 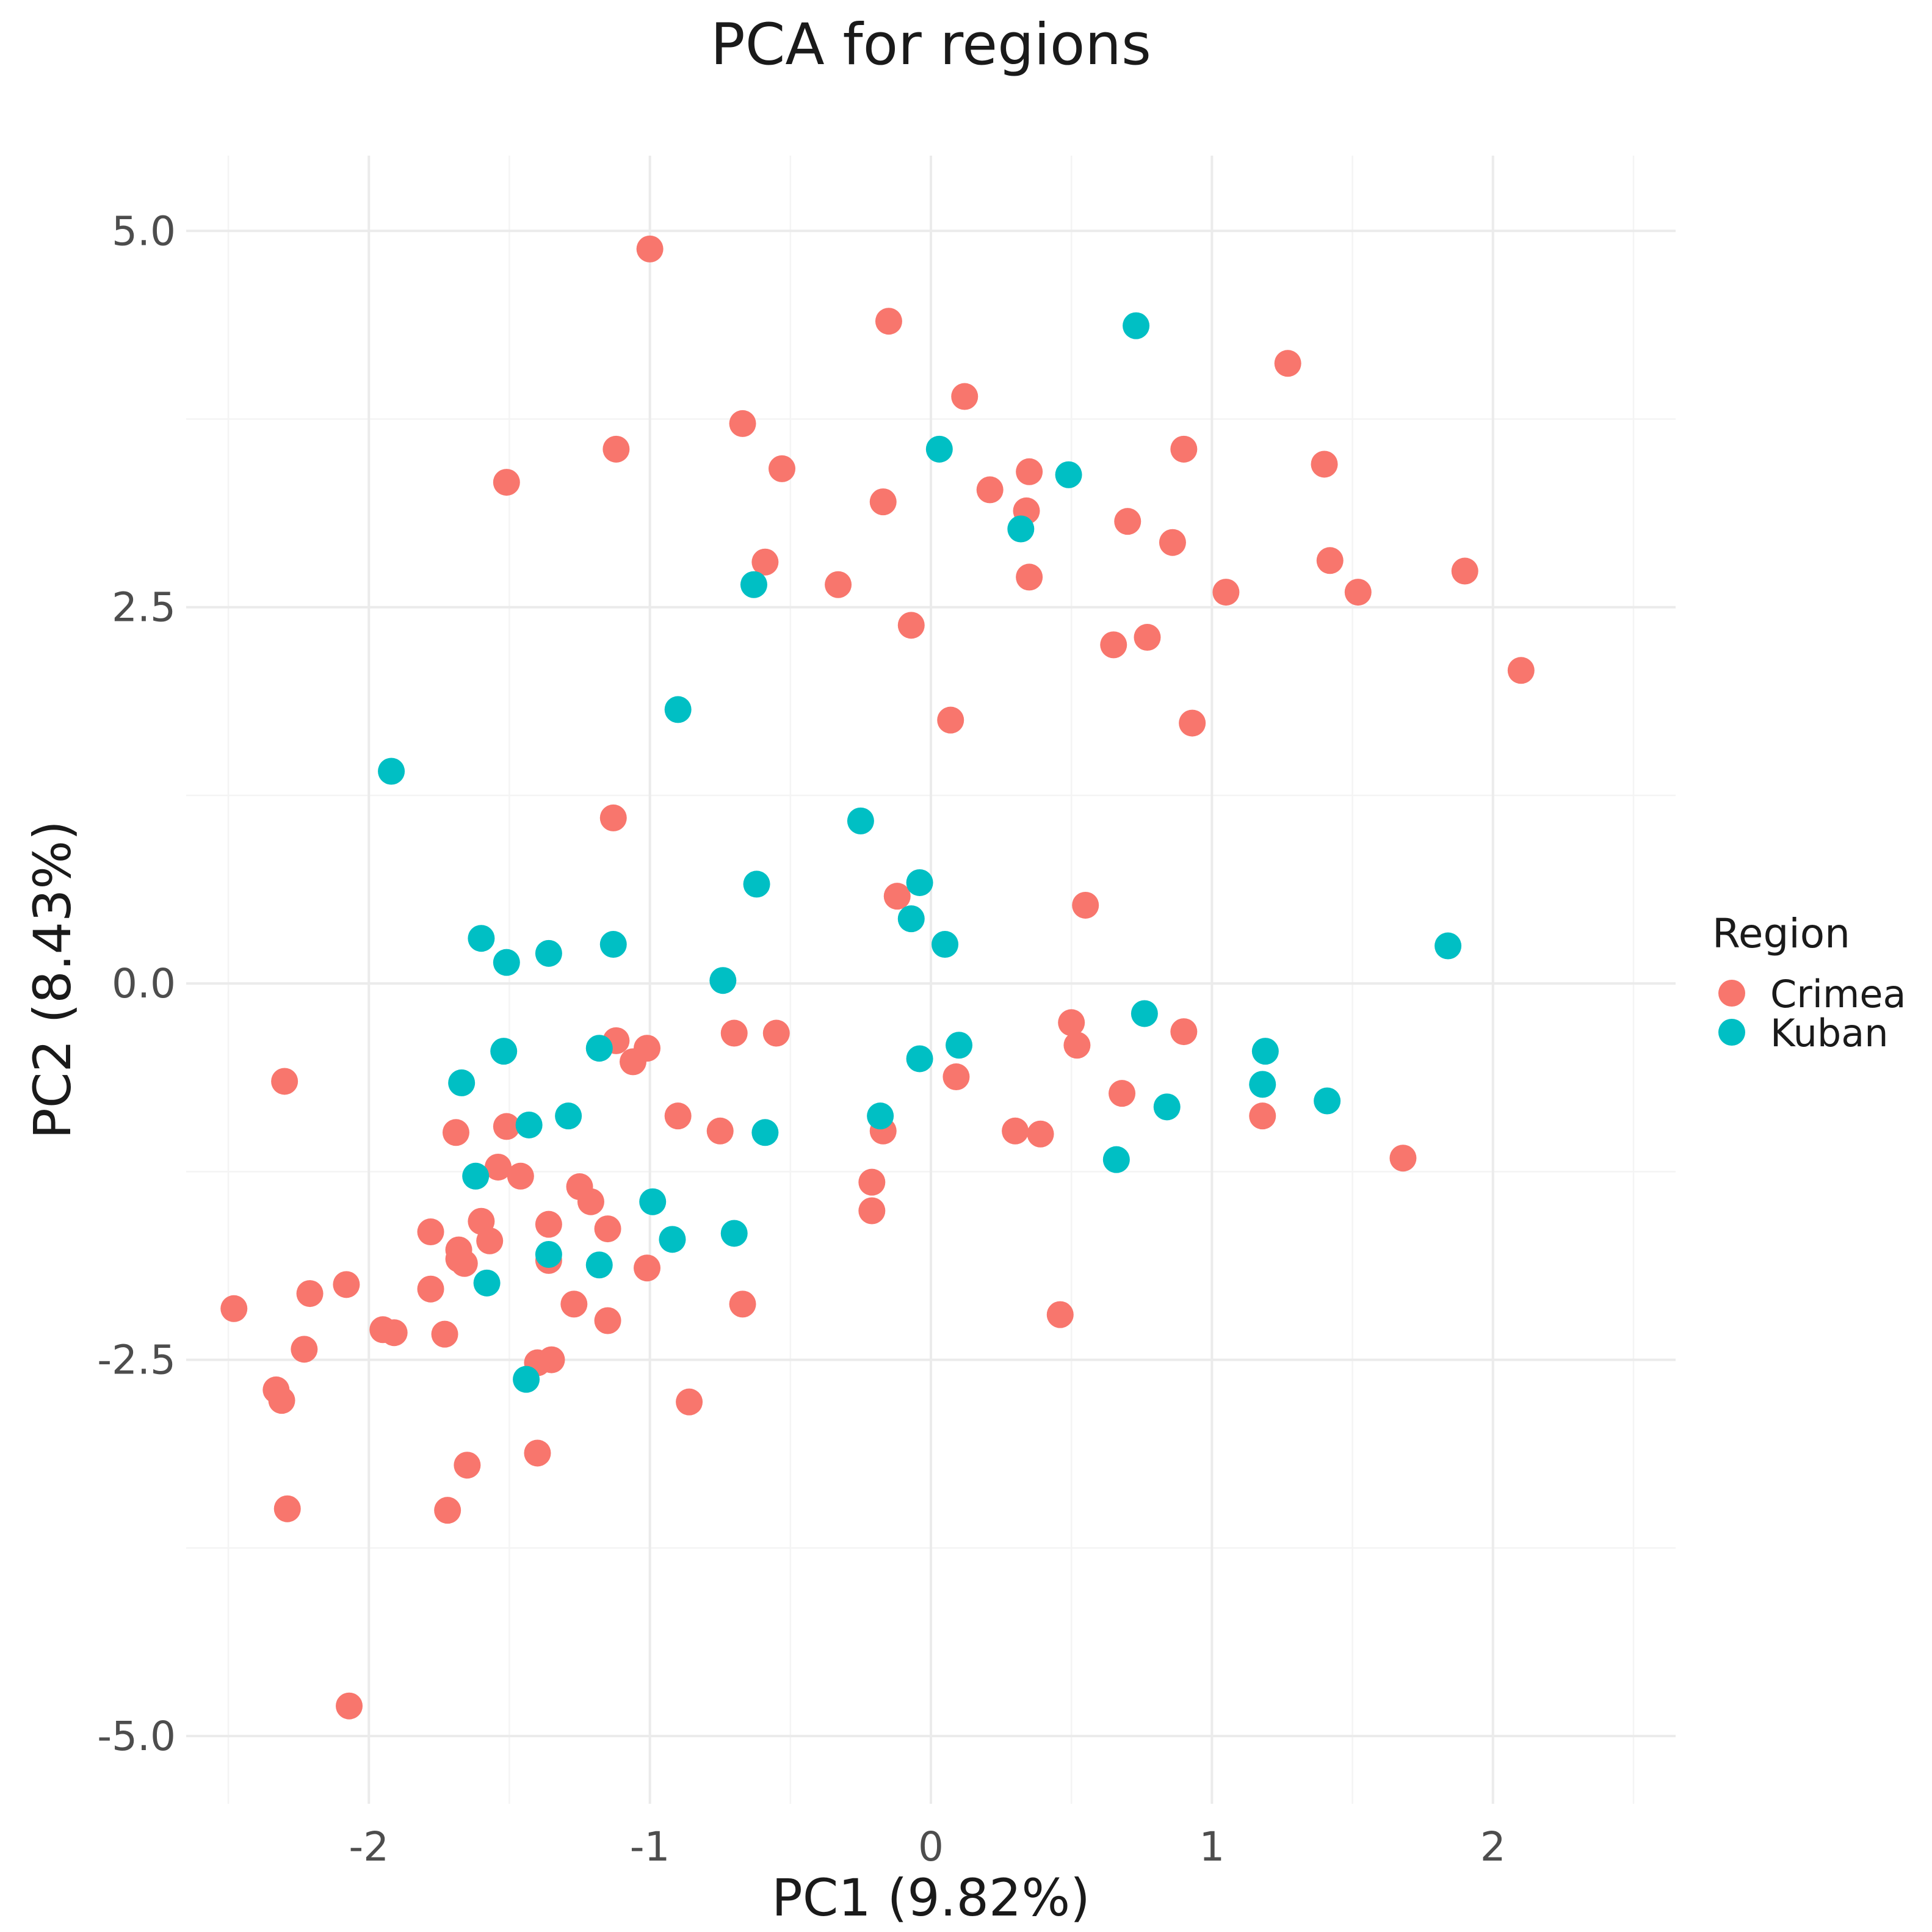 What do you see at coordinates (931, 45) in the screenshot?
I see `chart-title: PCA for regions` at bounding box center [931, 45].